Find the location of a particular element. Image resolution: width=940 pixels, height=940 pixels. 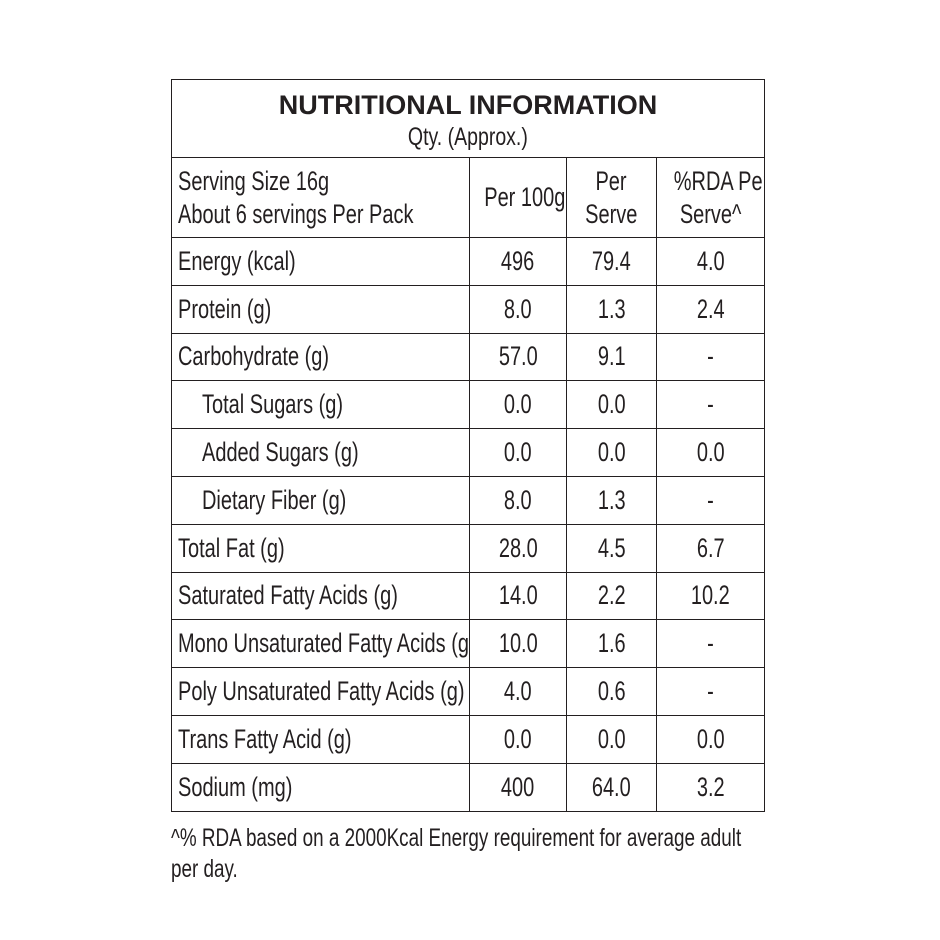

value-cell: 4.5 is located at coordinates (611, 548).